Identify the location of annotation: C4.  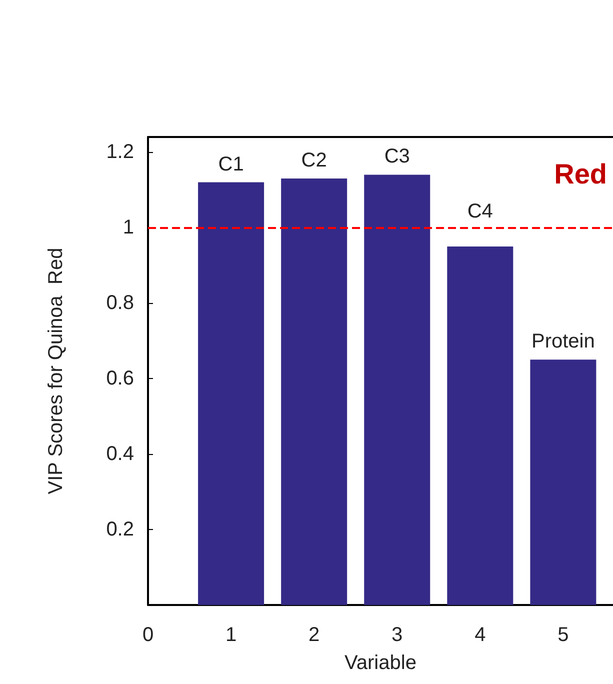
(480, 211).